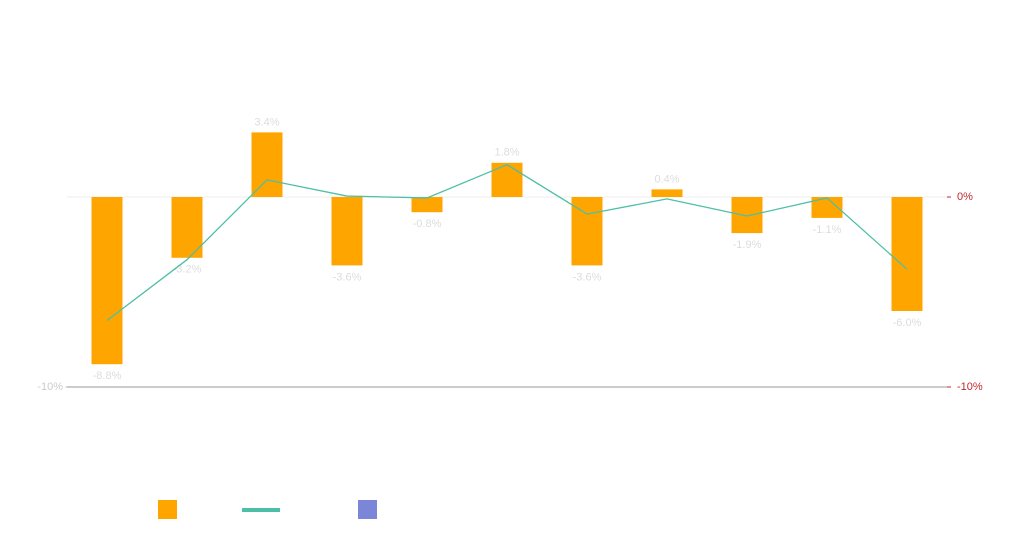 The width and height of the screenshot is (1024, 543). What do you see at coordinates (907, 323) in the screenshot?
I see `data-label: -6.0%` at bounding box center [907, 323].